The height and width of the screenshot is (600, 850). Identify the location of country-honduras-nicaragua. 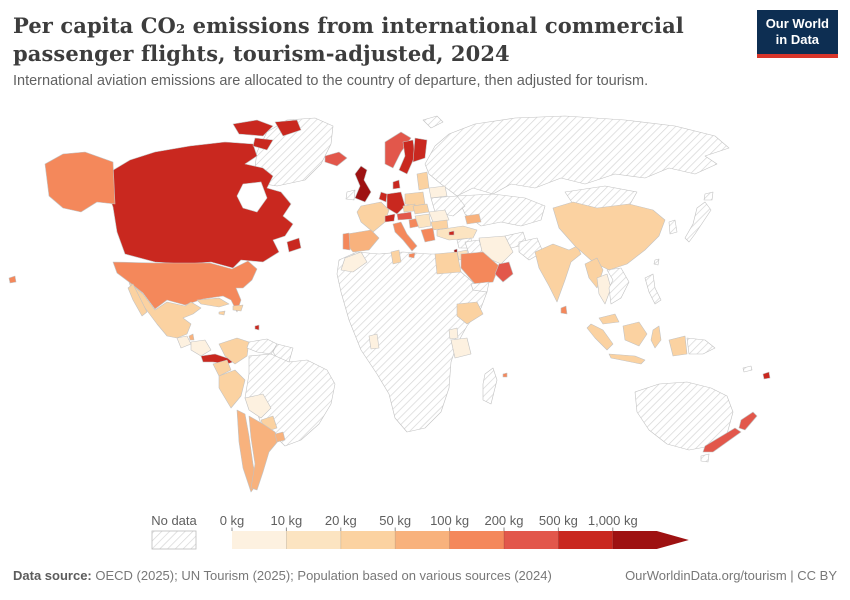
(201, 348).